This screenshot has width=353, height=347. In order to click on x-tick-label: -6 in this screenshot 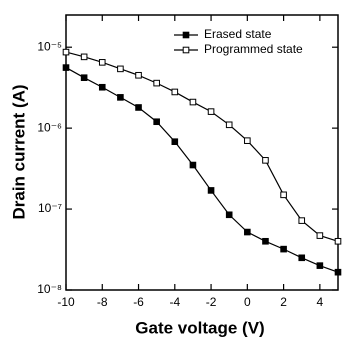, I will do `click(138, 302)`.